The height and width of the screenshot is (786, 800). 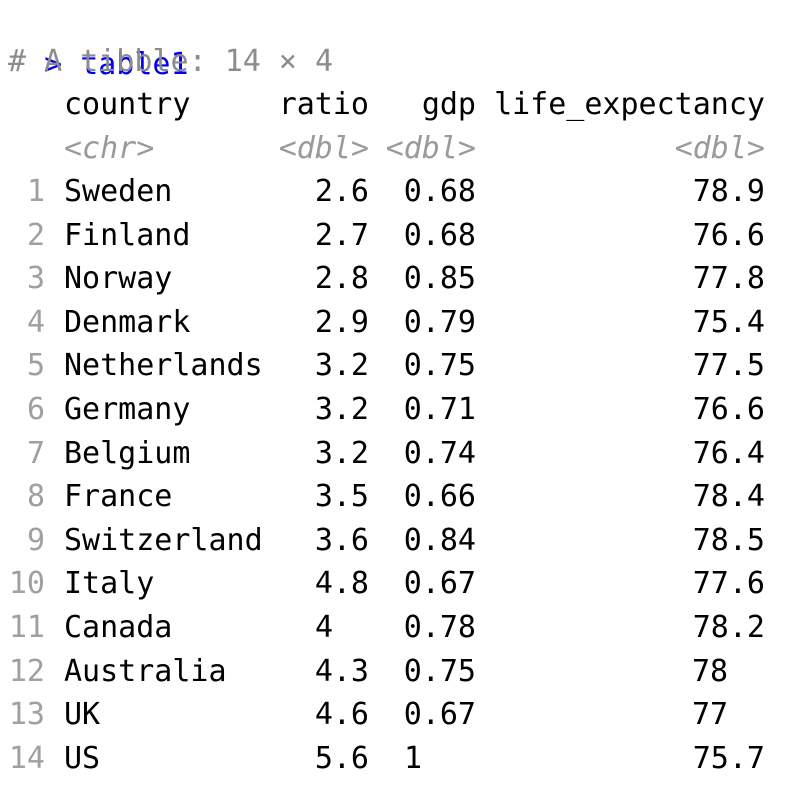 I want to click on table-row: 11 Canada 4 0.78 78.2, so click(x=400, y=627).